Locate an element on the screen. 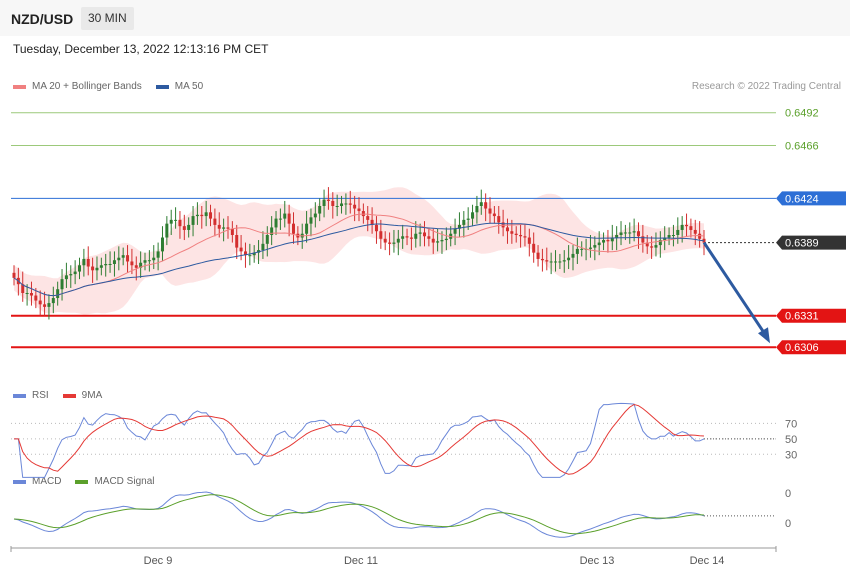 Image resolution: width=850 pixels, height=576 pixels. macd-signal-swatch is located at coordinates (82, 481).